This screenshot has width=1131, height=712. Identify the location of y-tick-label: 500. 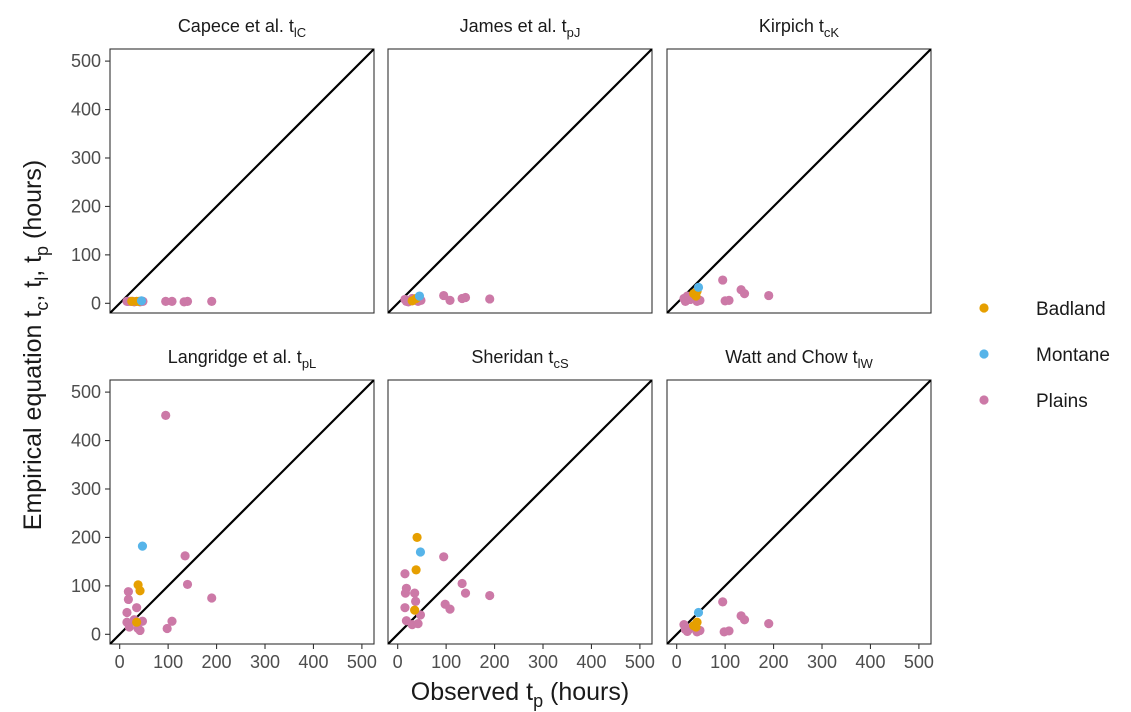
(86, 61).